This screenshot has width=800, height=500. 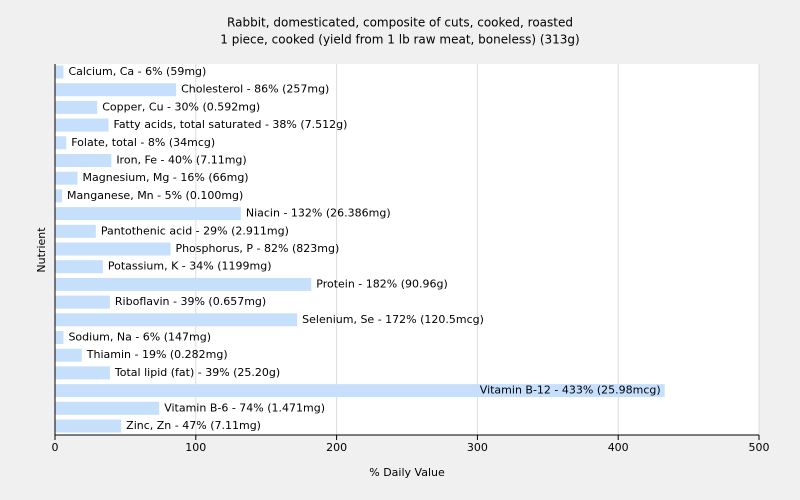 I want to click on bar-label: Folate, total - 8% (34mcg), so click(x=143, y=142).